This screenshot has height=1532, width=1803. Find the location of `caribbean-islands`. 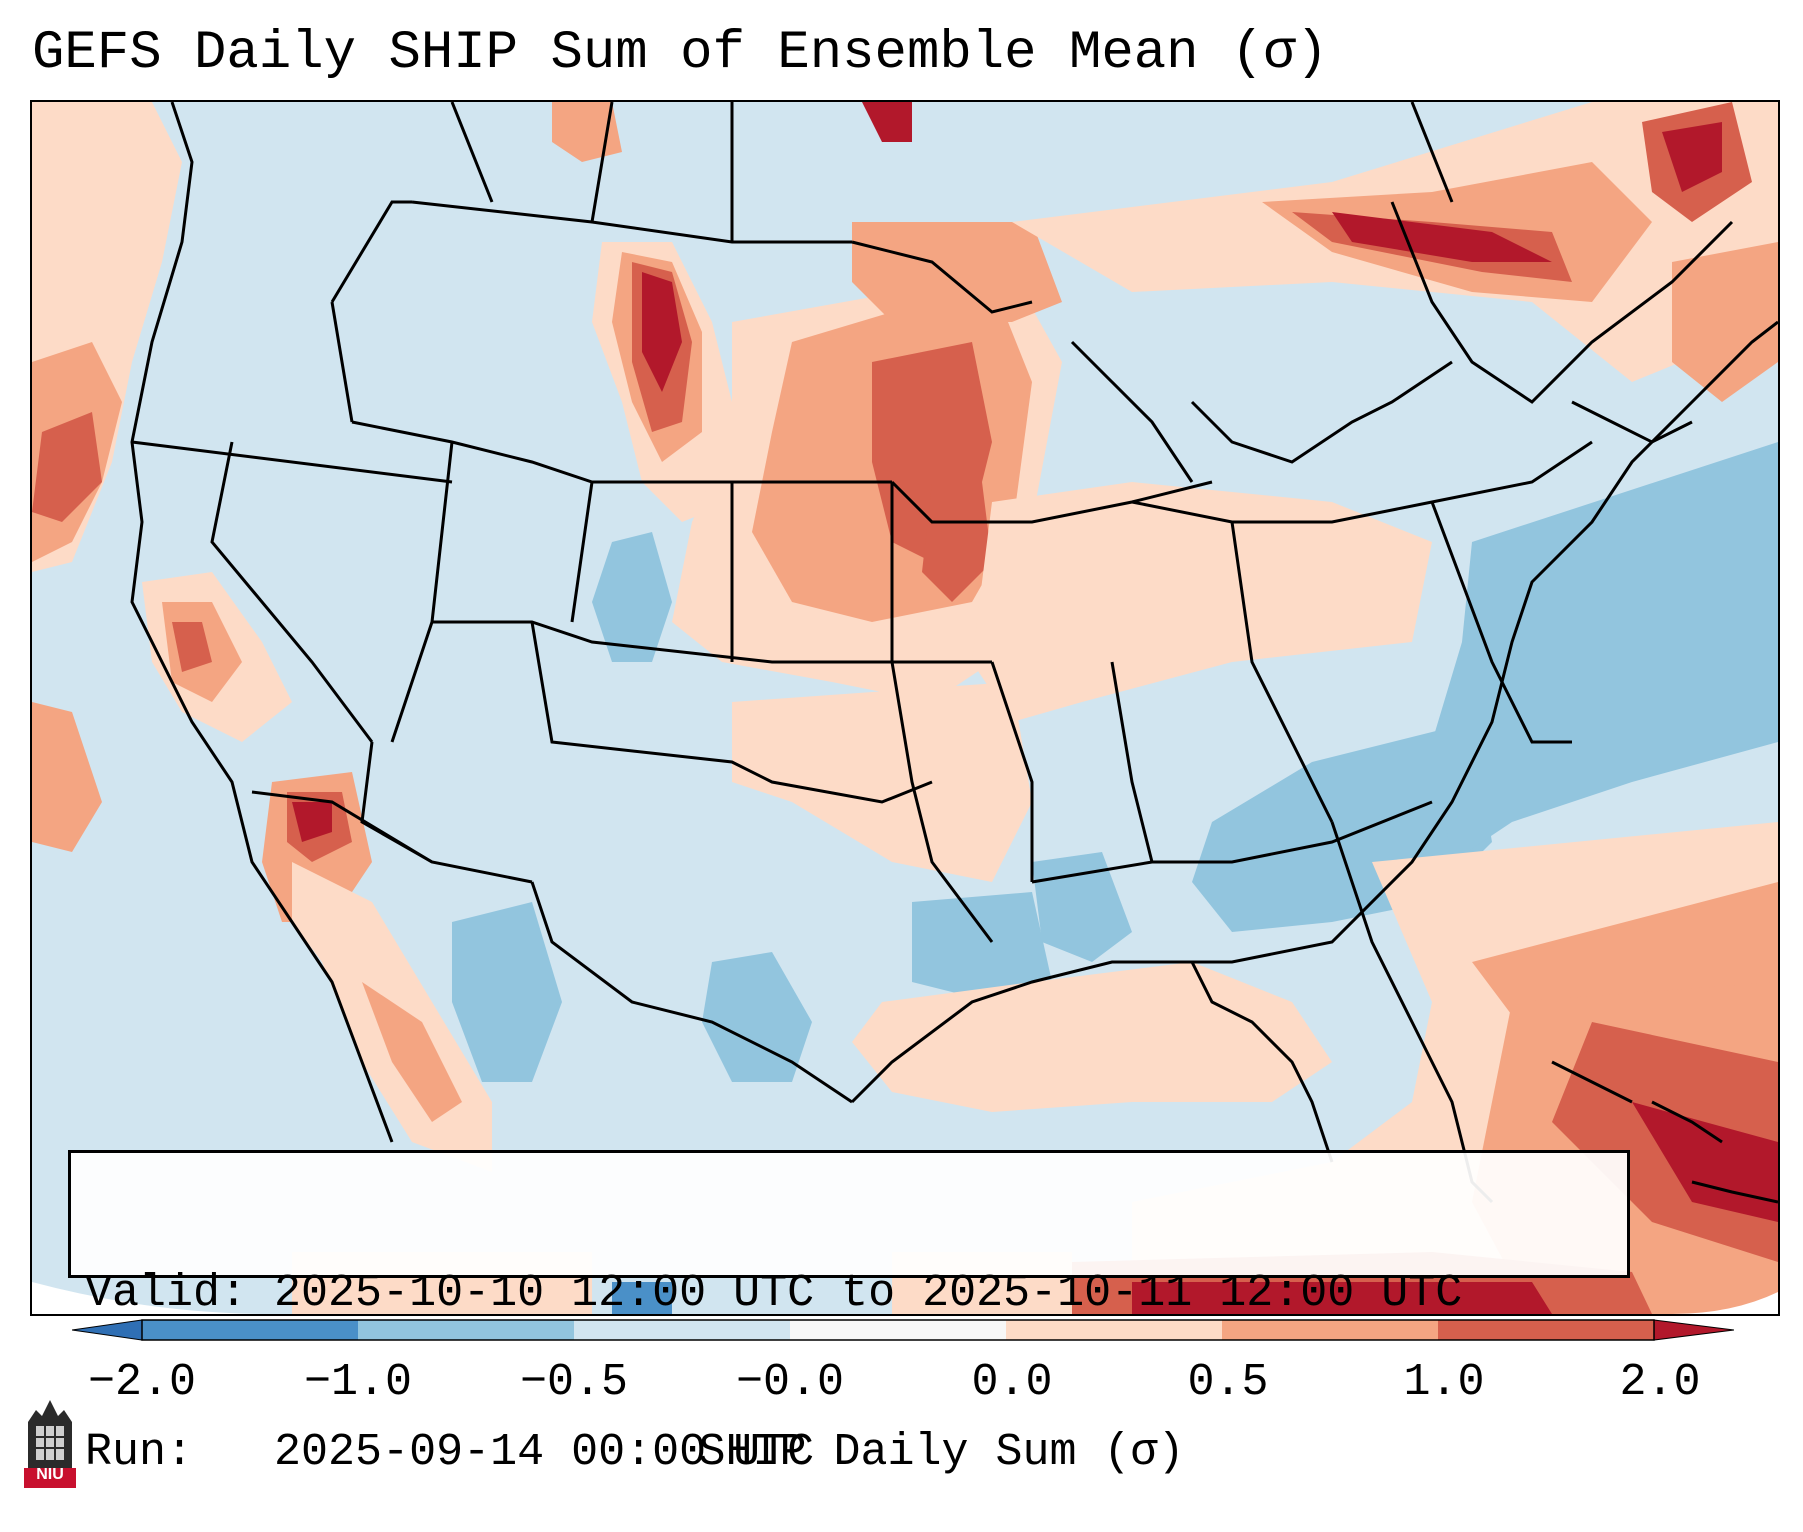

caribbean-islands is located at coordinates (1664, 1132).